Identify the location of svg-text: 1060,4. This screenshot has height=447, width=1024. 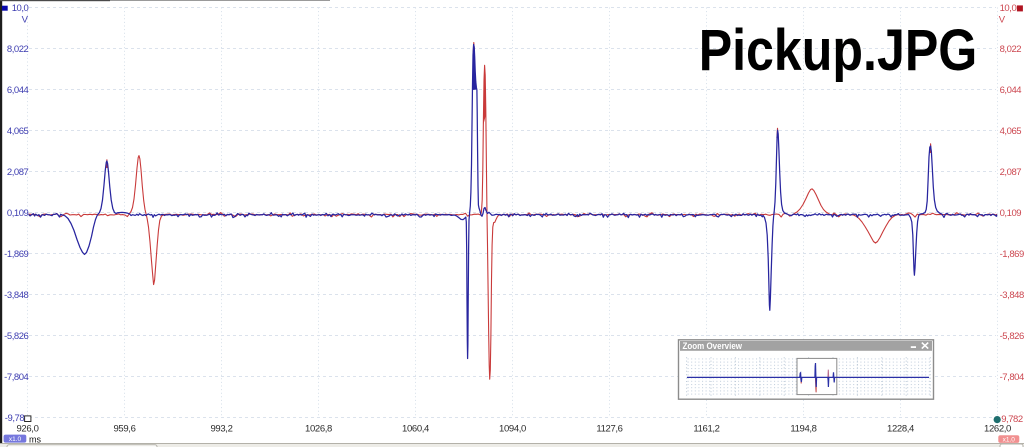
(415, 428).